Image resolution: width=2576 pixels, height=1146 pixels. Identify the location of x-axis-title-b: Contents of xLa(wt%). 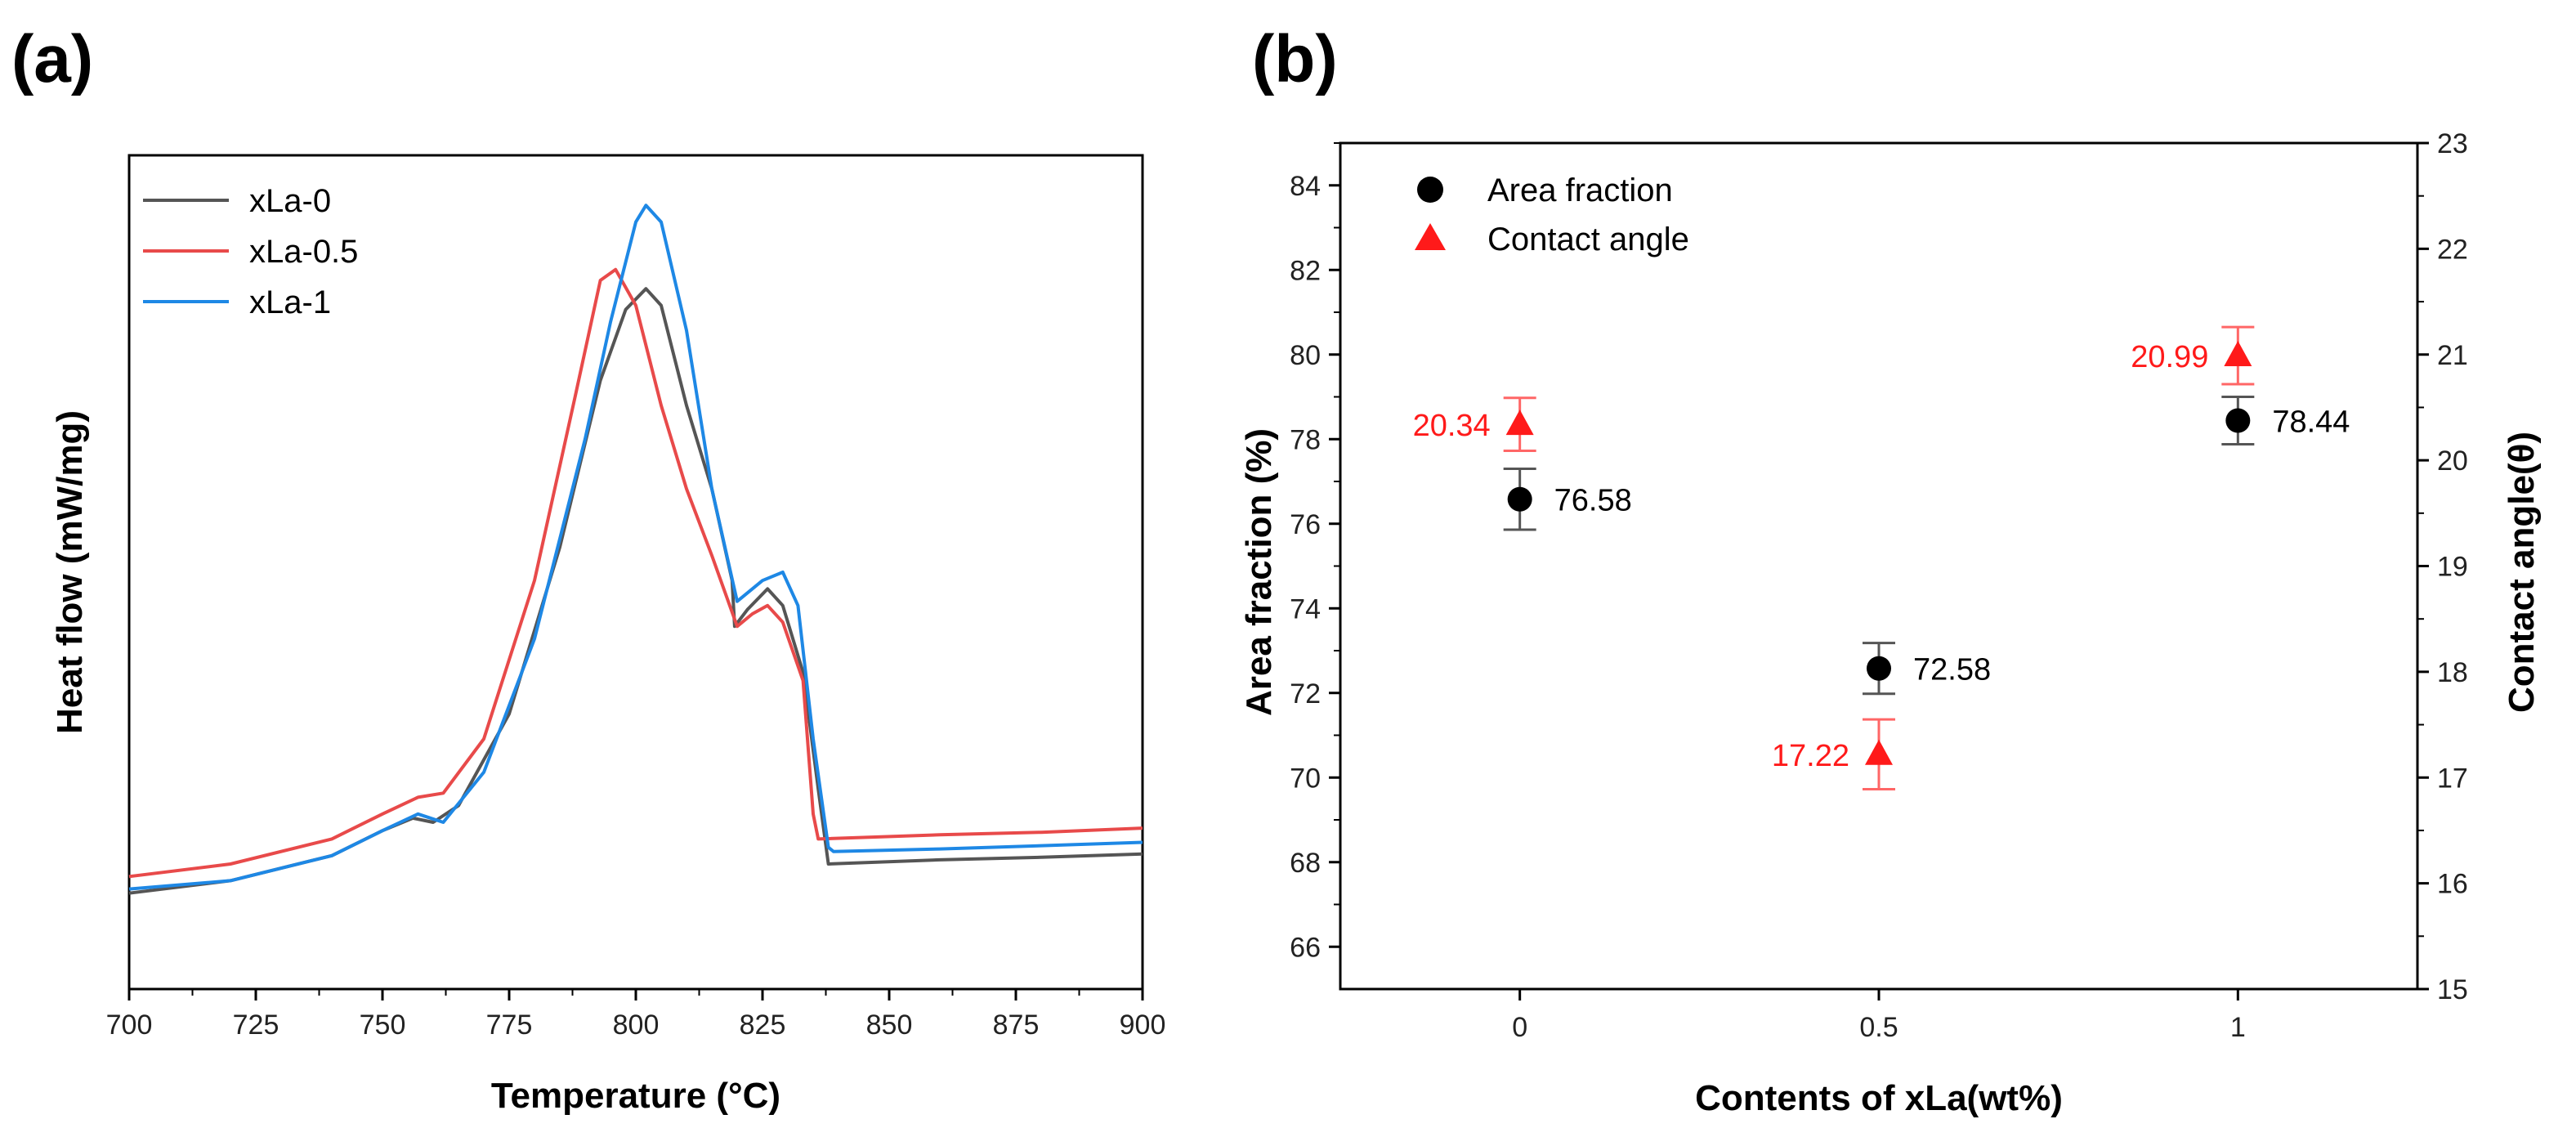
(1879, 1098).